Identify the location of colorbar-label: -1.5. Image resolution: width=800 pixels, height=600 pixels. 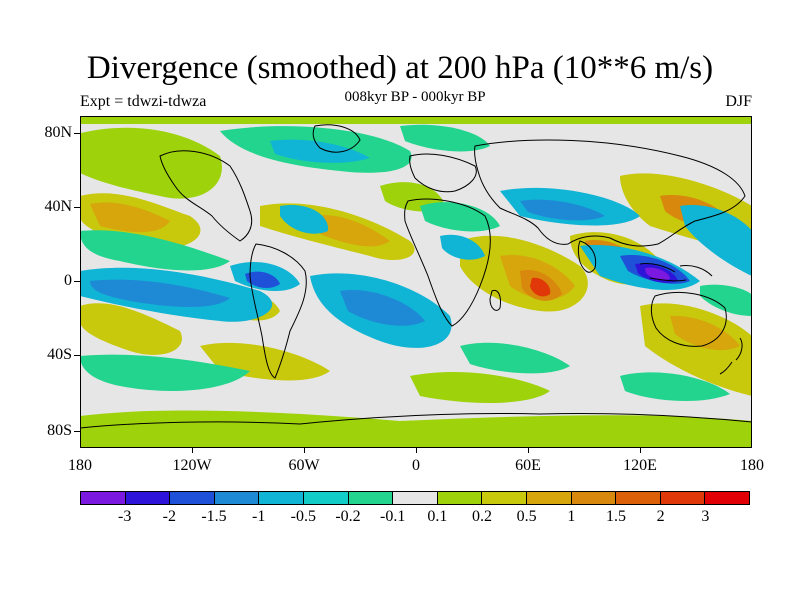
(214, 516).